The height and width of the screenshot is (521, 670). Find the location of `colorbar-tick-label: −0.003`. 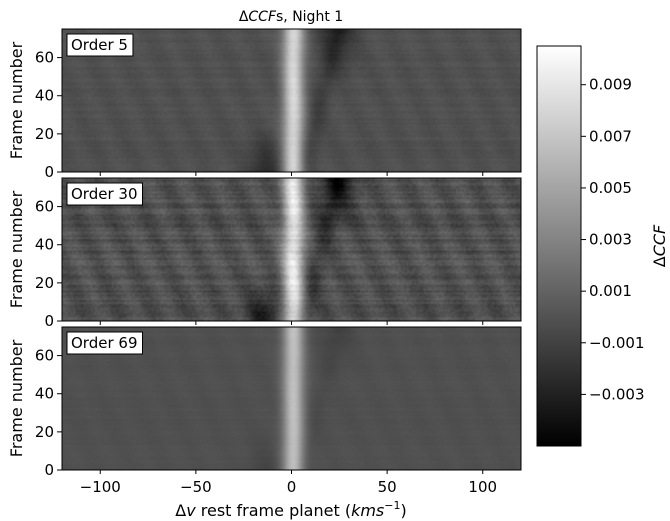

colorbar-tick-label: −0.003 is located at coordinates (617, 394).